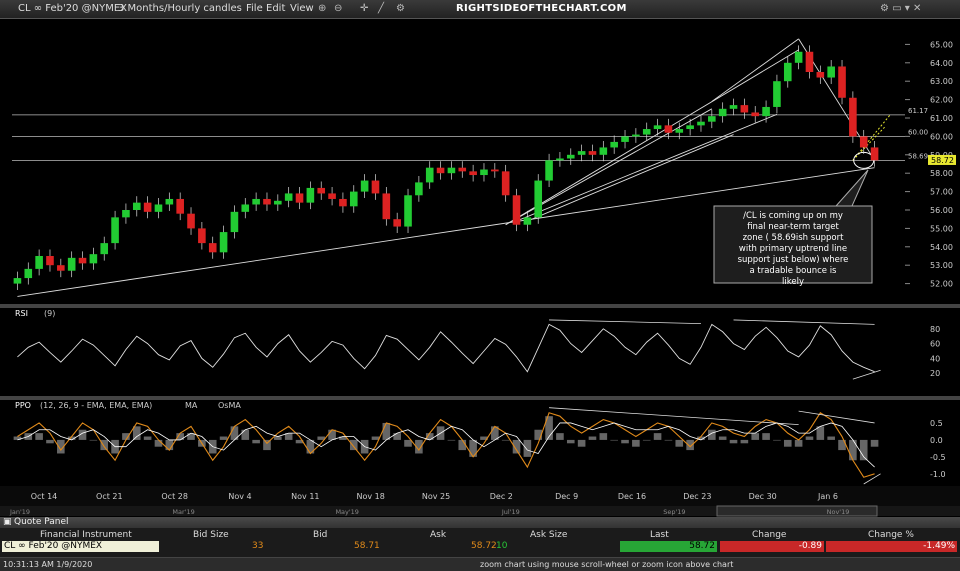 Image resolution: width=960 pixels, height=571 pixels. Describe the element at coordinates (258, 546) in the screenshot. I see `quote-bid-size: 33` at that location.